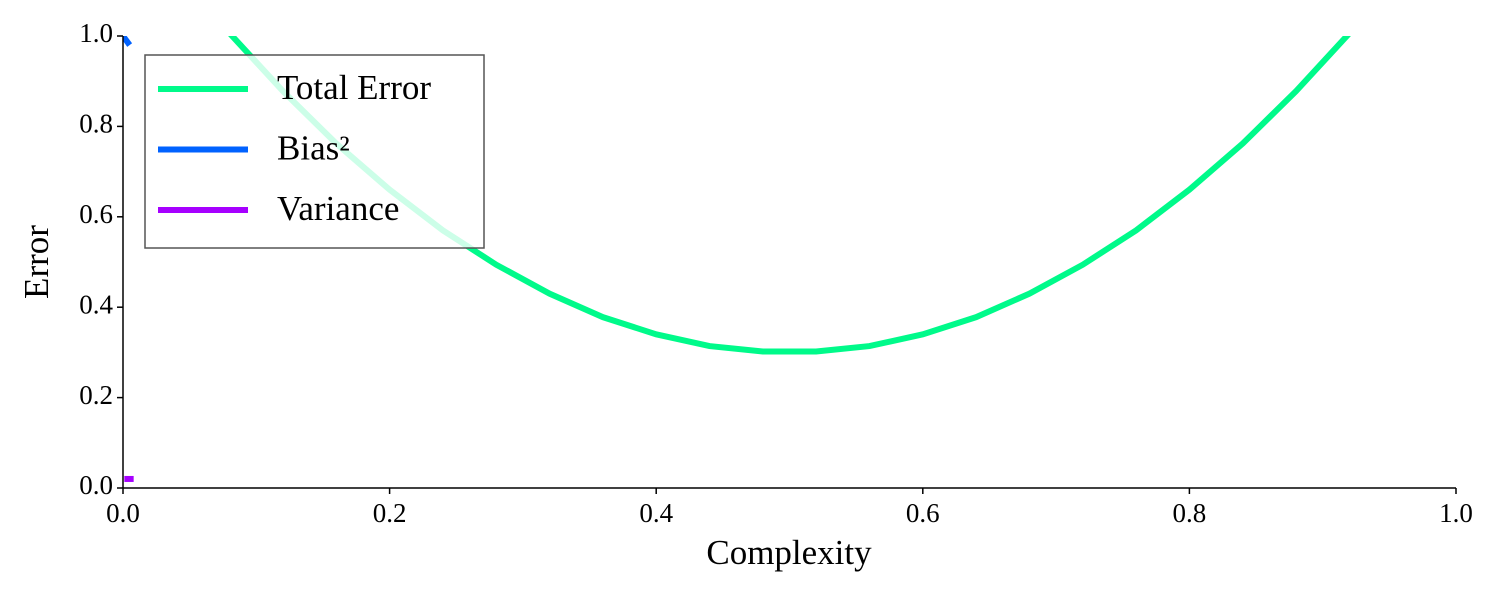 The height and width of the screenshot is (600, 1500). Describe the element at coordinates (1190, 513) in the screenshot. I see `x-tick-label: 0.8` at that location.